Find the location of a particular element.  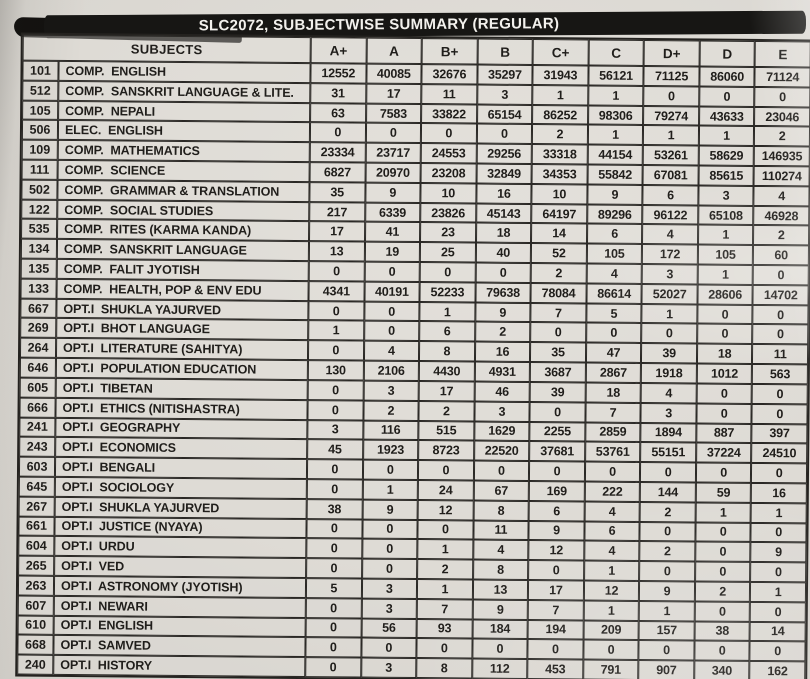

code-cell: 267 is located at coordinates (36, 506).